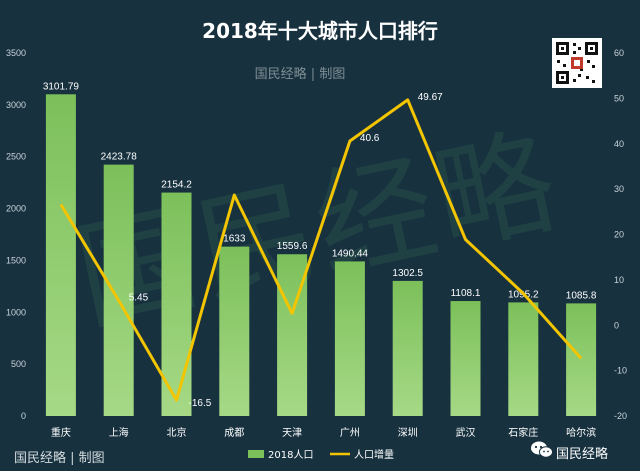  I want to click on bar-value-label: 2154.2, so click(176, 185).